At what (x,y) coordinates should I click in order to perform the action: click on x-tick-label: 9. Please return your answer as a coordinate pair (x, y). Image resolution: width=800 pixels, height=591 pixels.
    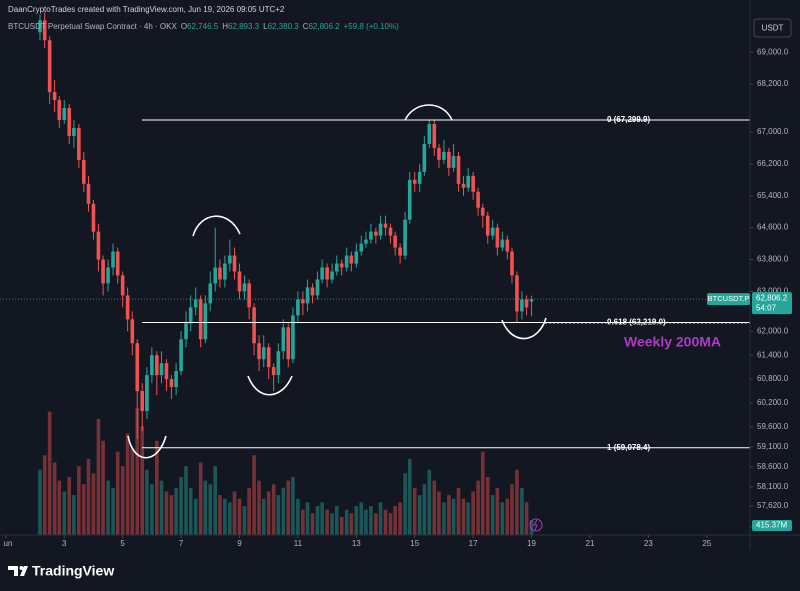
    Looking at the image, I should click on (239, 543).